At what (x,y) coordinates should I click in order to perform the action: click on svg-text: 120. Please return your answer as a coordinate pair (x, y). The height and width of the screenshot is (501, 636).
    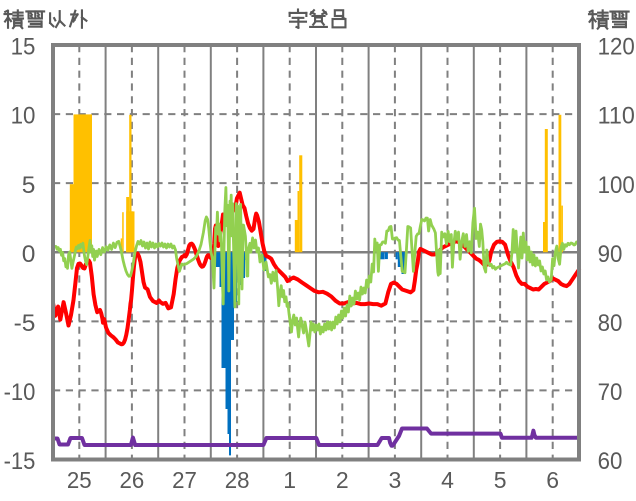
    Looking at the image, I should click on (616, 47).